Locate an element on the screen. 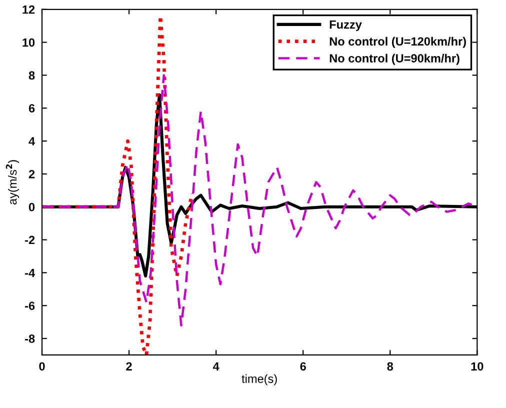 Image resolution: width=506 pixels, height=408 pixels. legend-label: No control (U=90km/hr) is located at coordinates (395, 59).